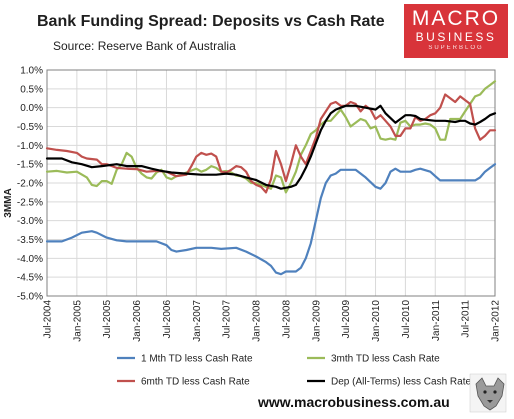 This screenshot has width=514, height=419. I want to click on x-tick-label: Jul-2004, so click(48, 319).